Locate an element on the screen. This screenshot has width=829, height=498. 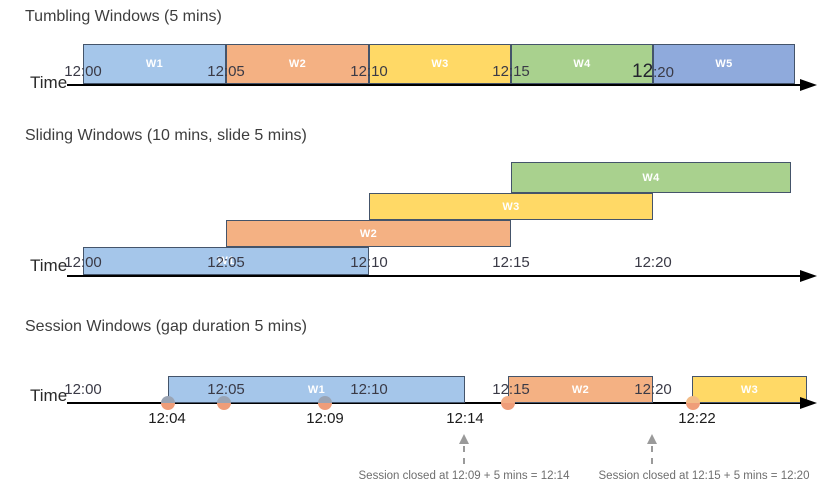
window-label: W5 is located at coordinates (724, 64).